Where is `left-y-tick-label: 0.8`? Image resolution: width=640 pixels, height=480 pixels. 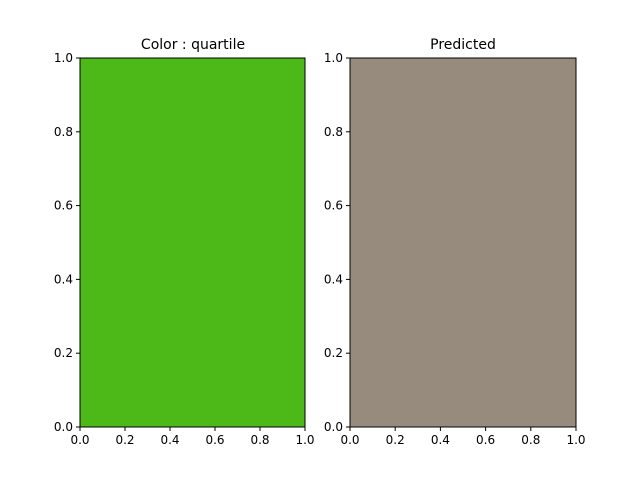
left-y-tick-label: 0.8 is located at coordinates (63, 132).